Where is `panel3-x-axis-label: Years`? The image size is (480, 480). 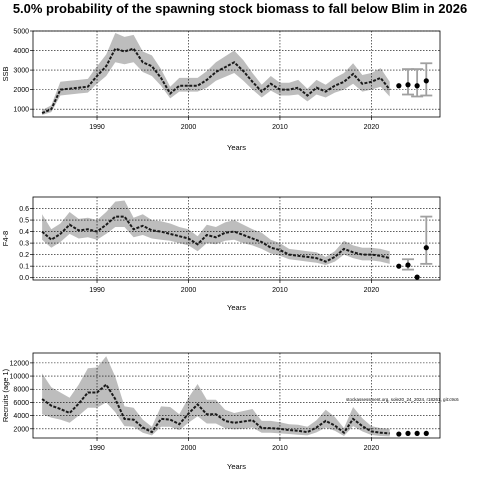
panel3-x-axis-label: Years is located at coordinates (236, 466).